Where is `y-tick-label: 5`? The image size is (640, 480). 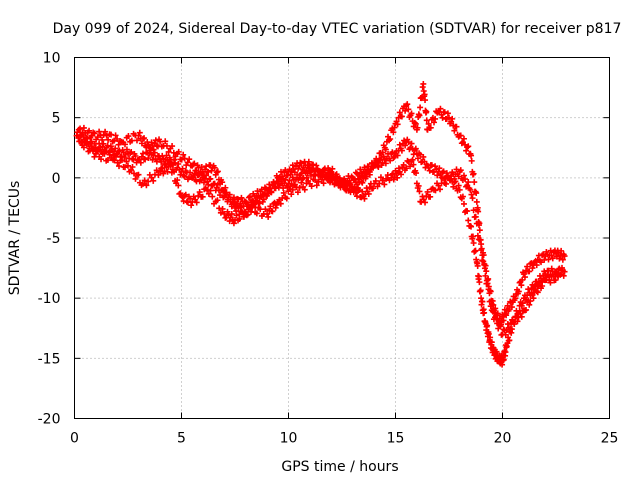
y-tick-label: 5 is located at coordinates (56, 119).